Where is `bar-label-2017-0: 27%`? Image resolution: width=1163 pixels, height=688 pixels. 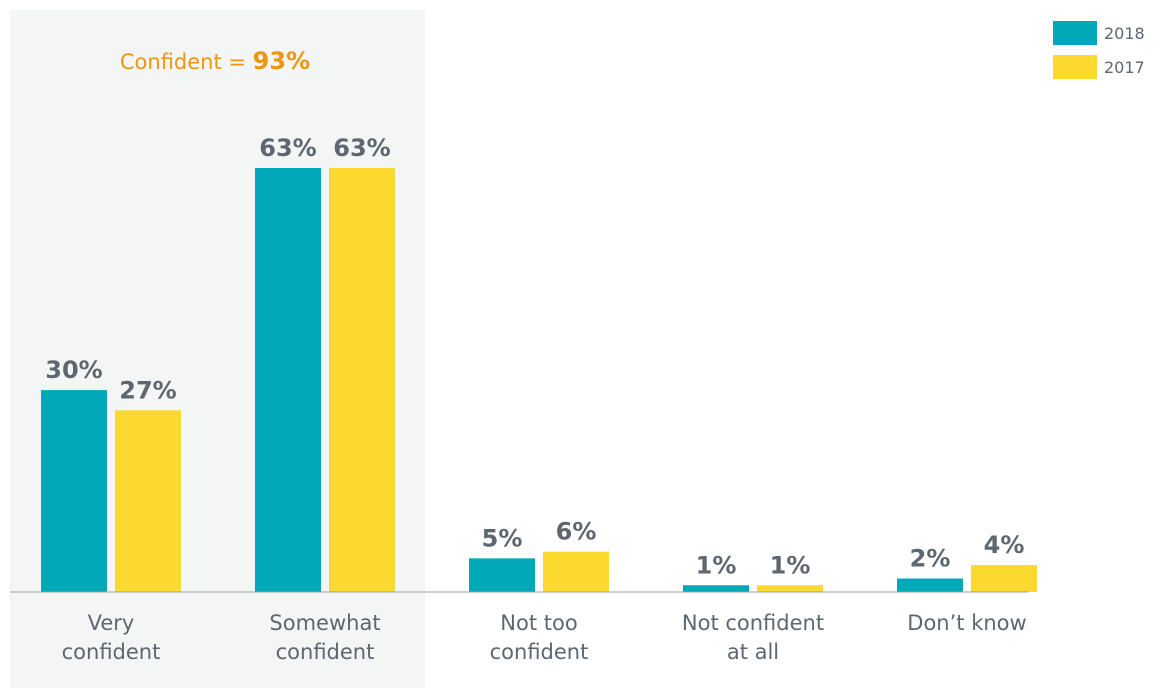
bar-label-2017-0: 27% is located at coordinates (147, 390).